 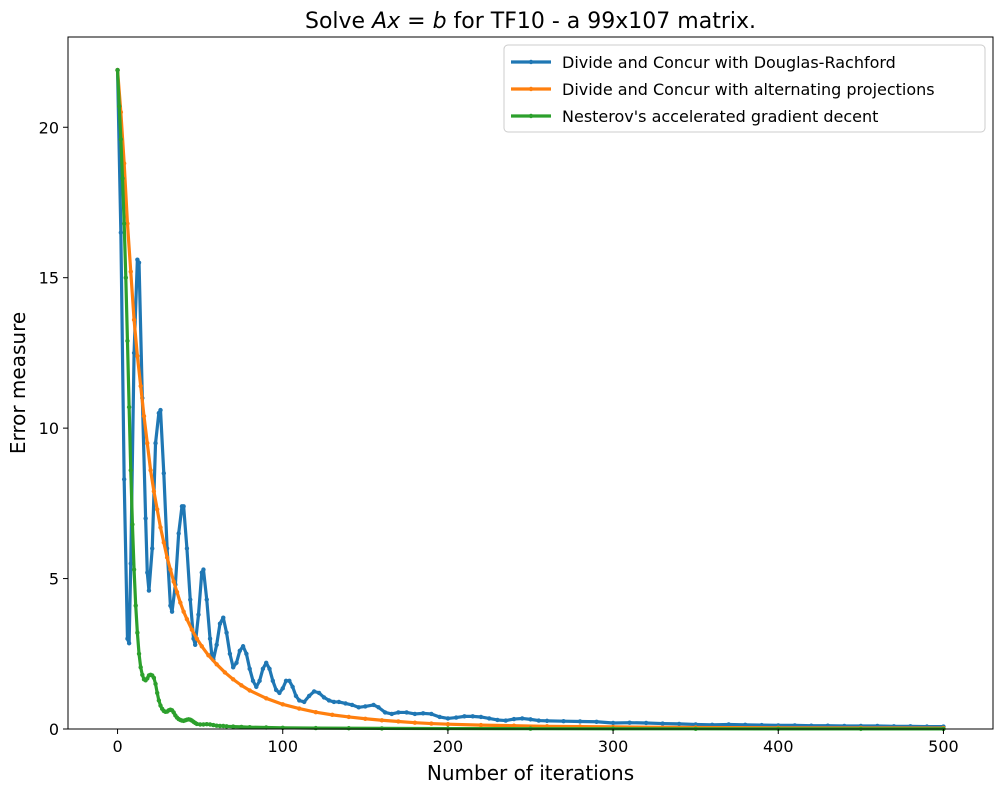 I want to click on chart-title-prefix: Solve, so click(x=338, y=21).